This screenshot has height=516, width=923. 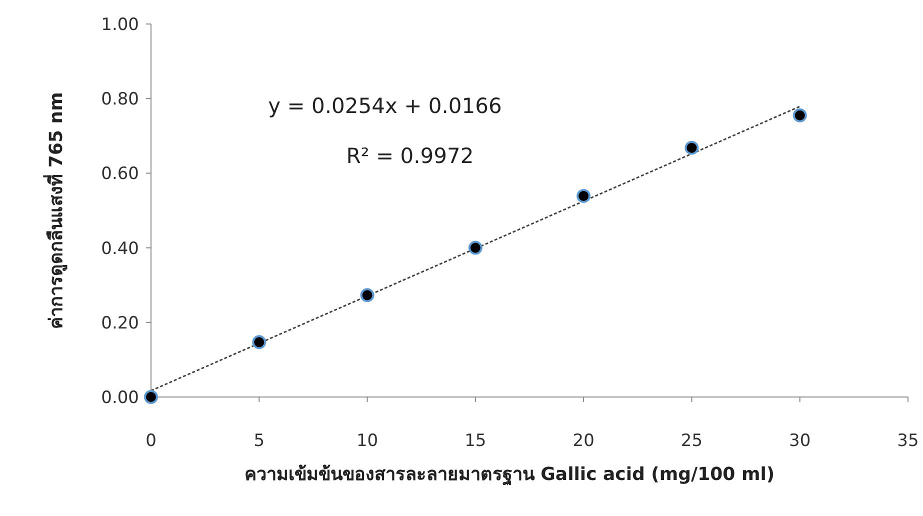 What do you see at coordinates (475, 441) in the screenshot?
I see `x-tick-label: 15` at bounding box center [475, 441].